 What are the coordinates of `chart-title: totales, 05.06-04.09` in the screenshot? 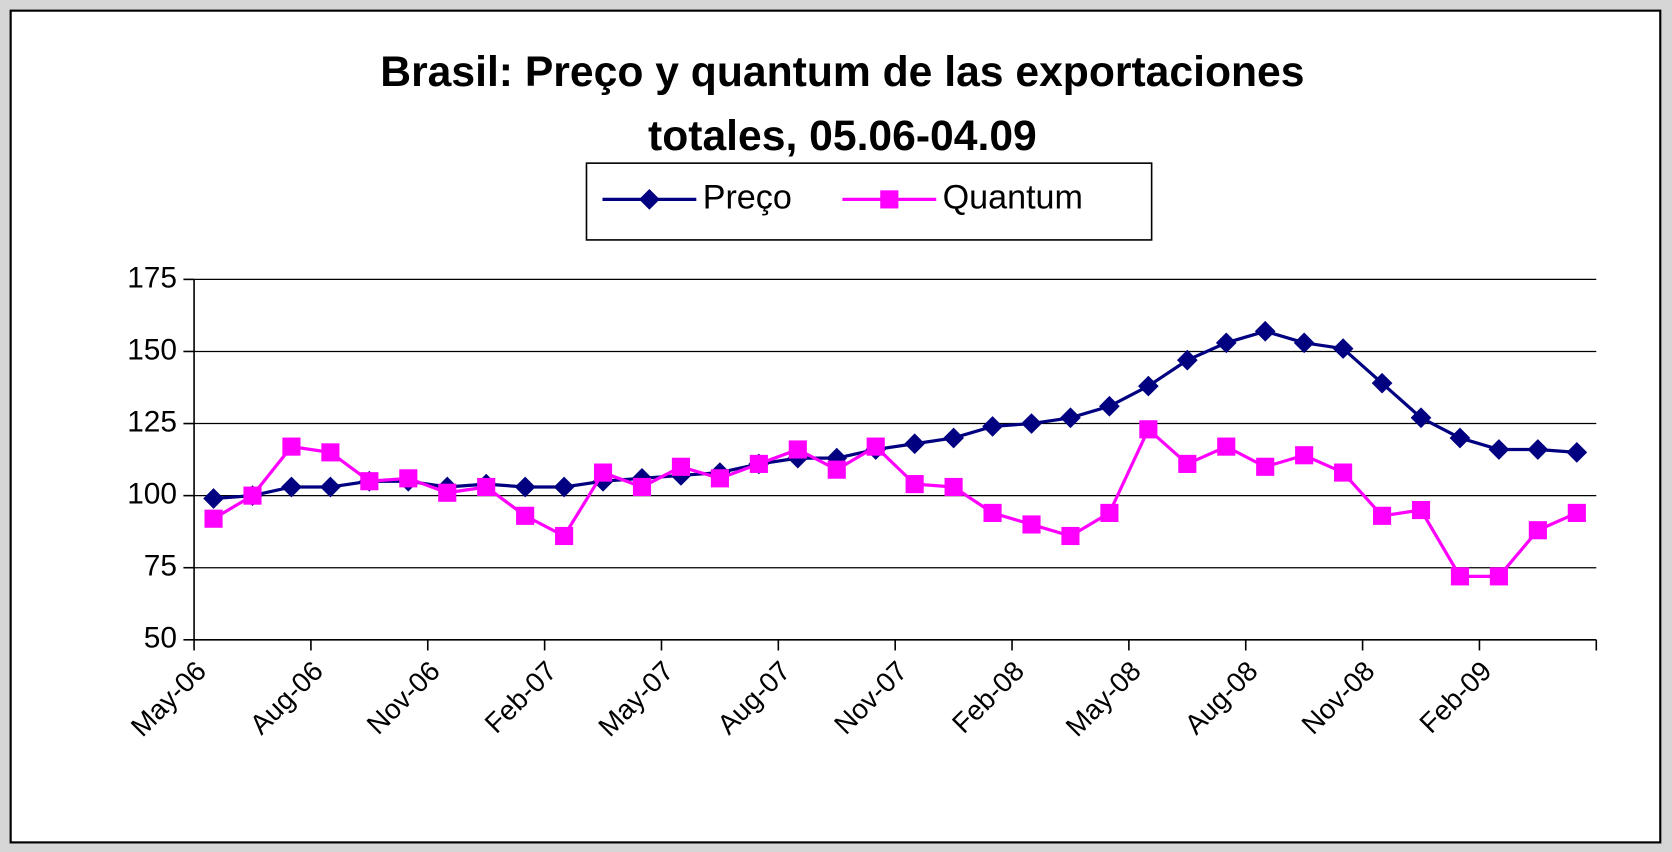 It's located at (842, 136).